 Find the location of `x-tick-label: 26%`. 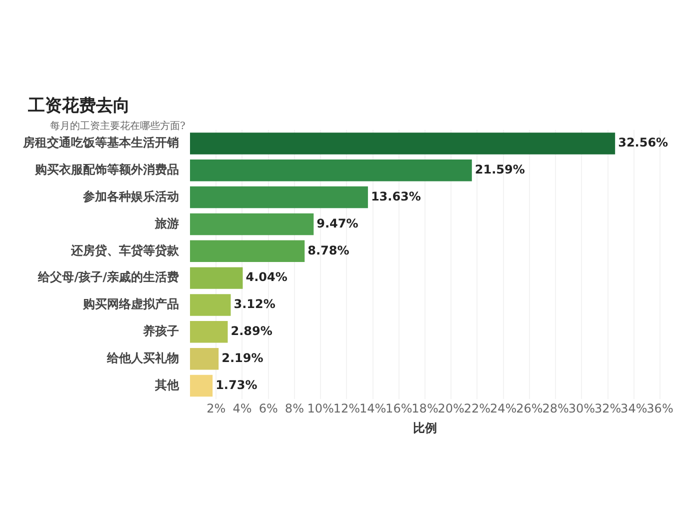

x-tick-label: 26% is located at coordinates (529, 409).